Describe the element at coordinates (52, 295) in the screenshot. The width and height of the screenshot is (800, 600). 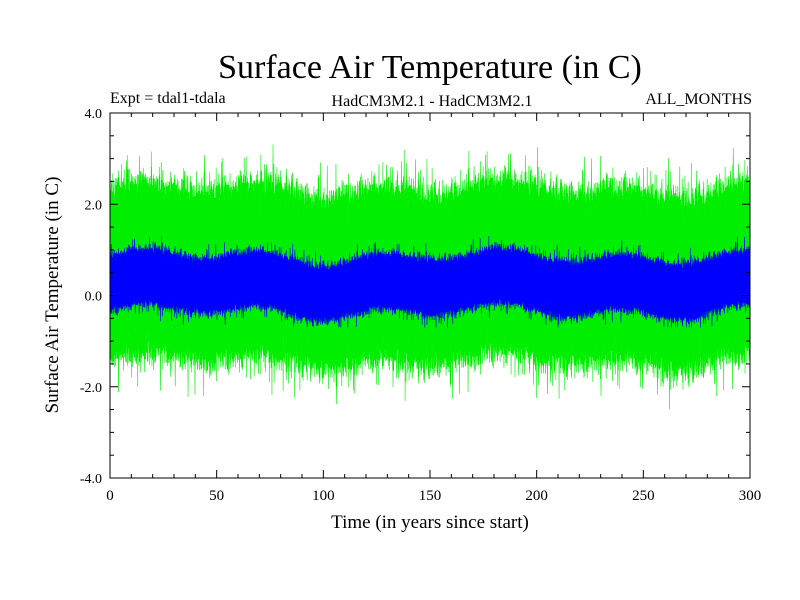
I see `y-axis-label: Surface Air Temperature (in C)` at that location.